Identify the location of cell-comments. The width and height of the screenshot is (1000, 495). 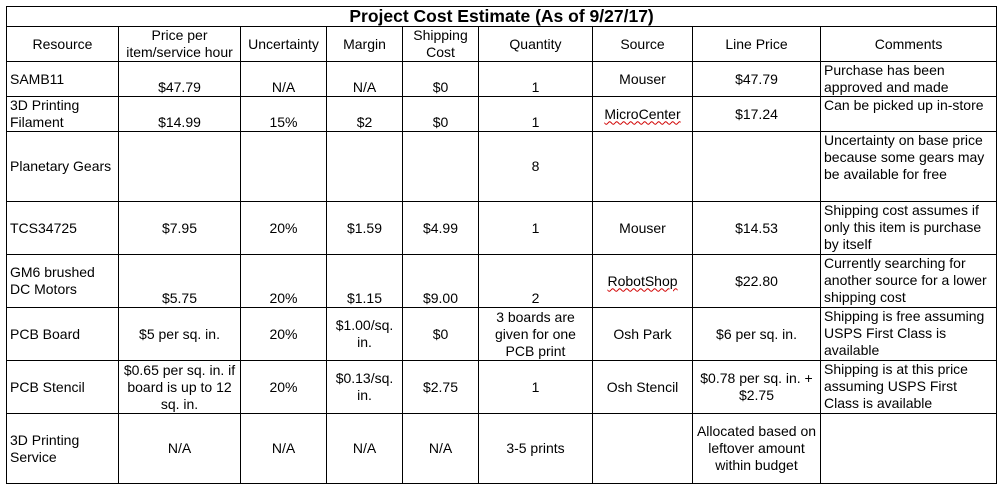
(908, 448).